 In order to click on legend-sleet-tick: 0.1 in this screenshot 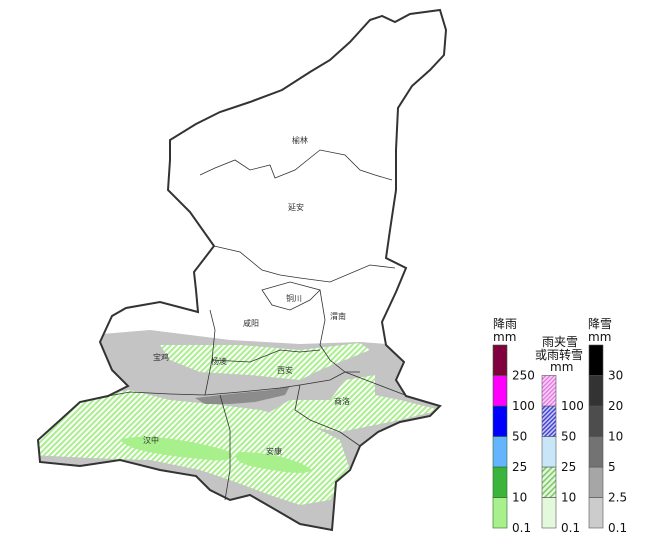, I will do `click(570, 528)`.